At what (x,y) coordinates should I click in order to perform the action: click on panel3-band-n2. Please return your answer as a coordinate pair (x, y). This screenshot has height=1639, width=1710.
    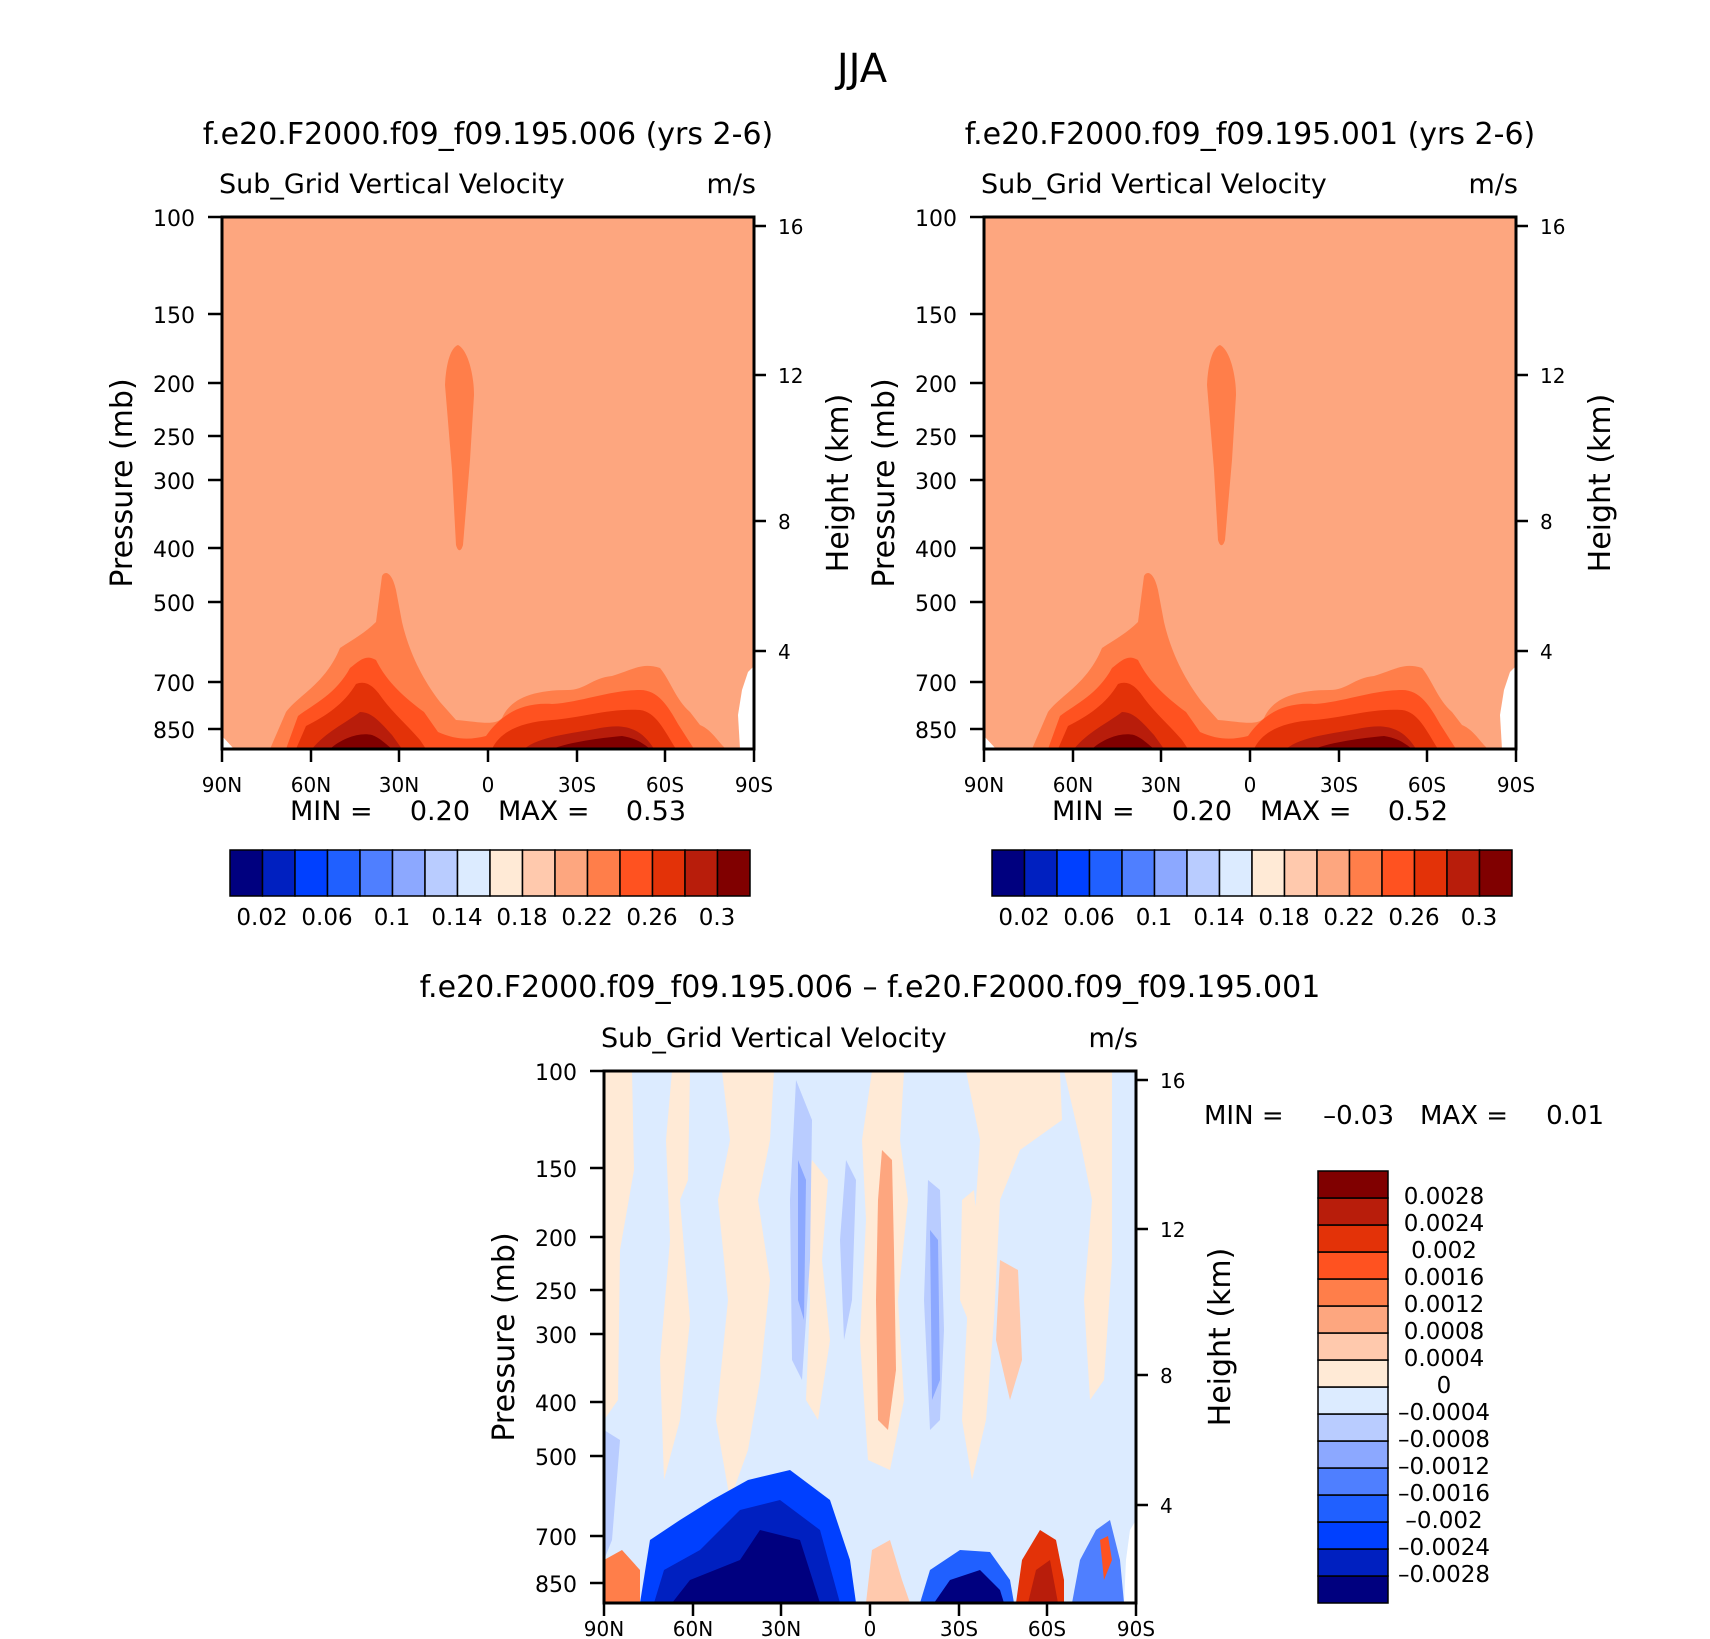
    Looking at the image, I should click on (675, 1275).